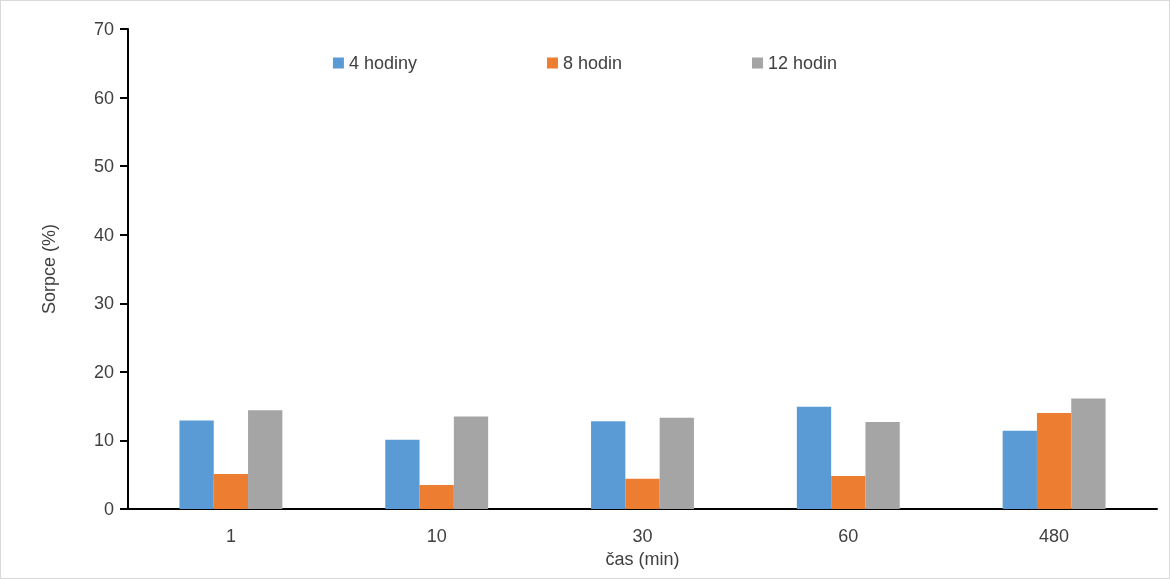 The height and width of the screenshot is (579, 1170). Describe the element at coordinates (103, 29) in the screenshot. I see `y-tick-label: 70` at that location.